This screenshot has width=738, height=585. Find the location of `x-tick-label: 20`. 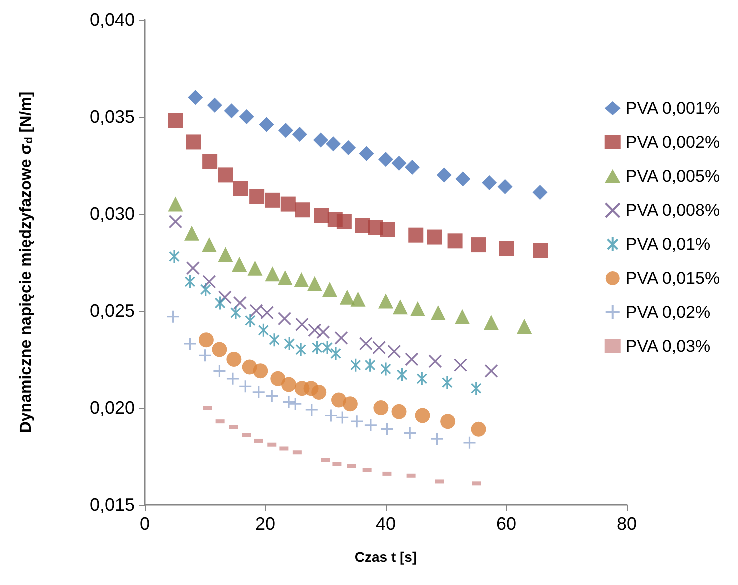

x-tick-label: 20 is located at coordinates (265, 524).